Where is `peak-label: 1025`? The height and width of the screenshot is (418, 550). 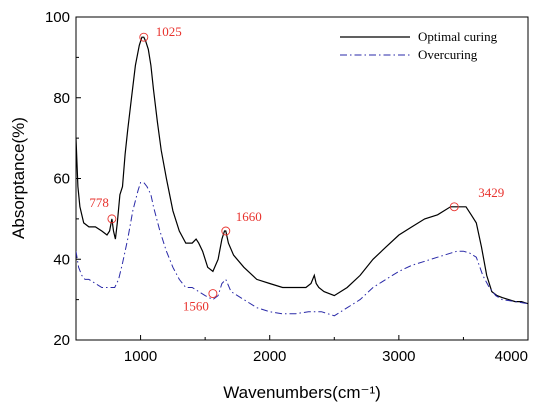 peak-label: 1025 is located at coordinates (169, 31).